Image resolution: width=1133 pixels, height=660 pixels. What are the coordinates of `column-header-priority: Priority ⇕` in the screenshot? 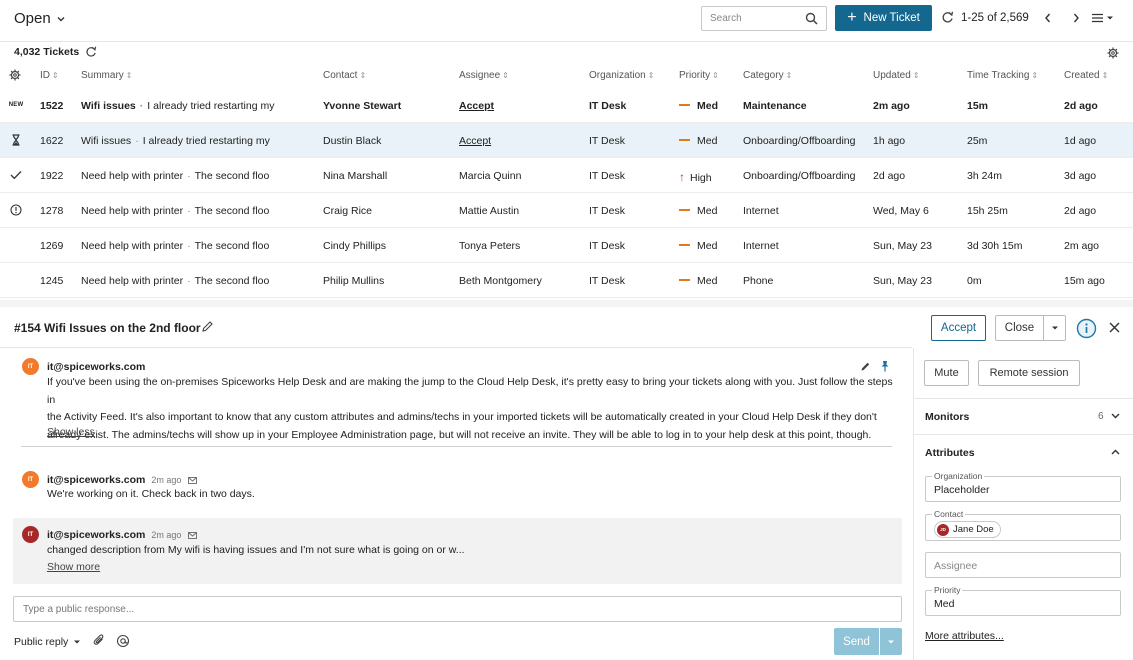 It's located at (699, 75).